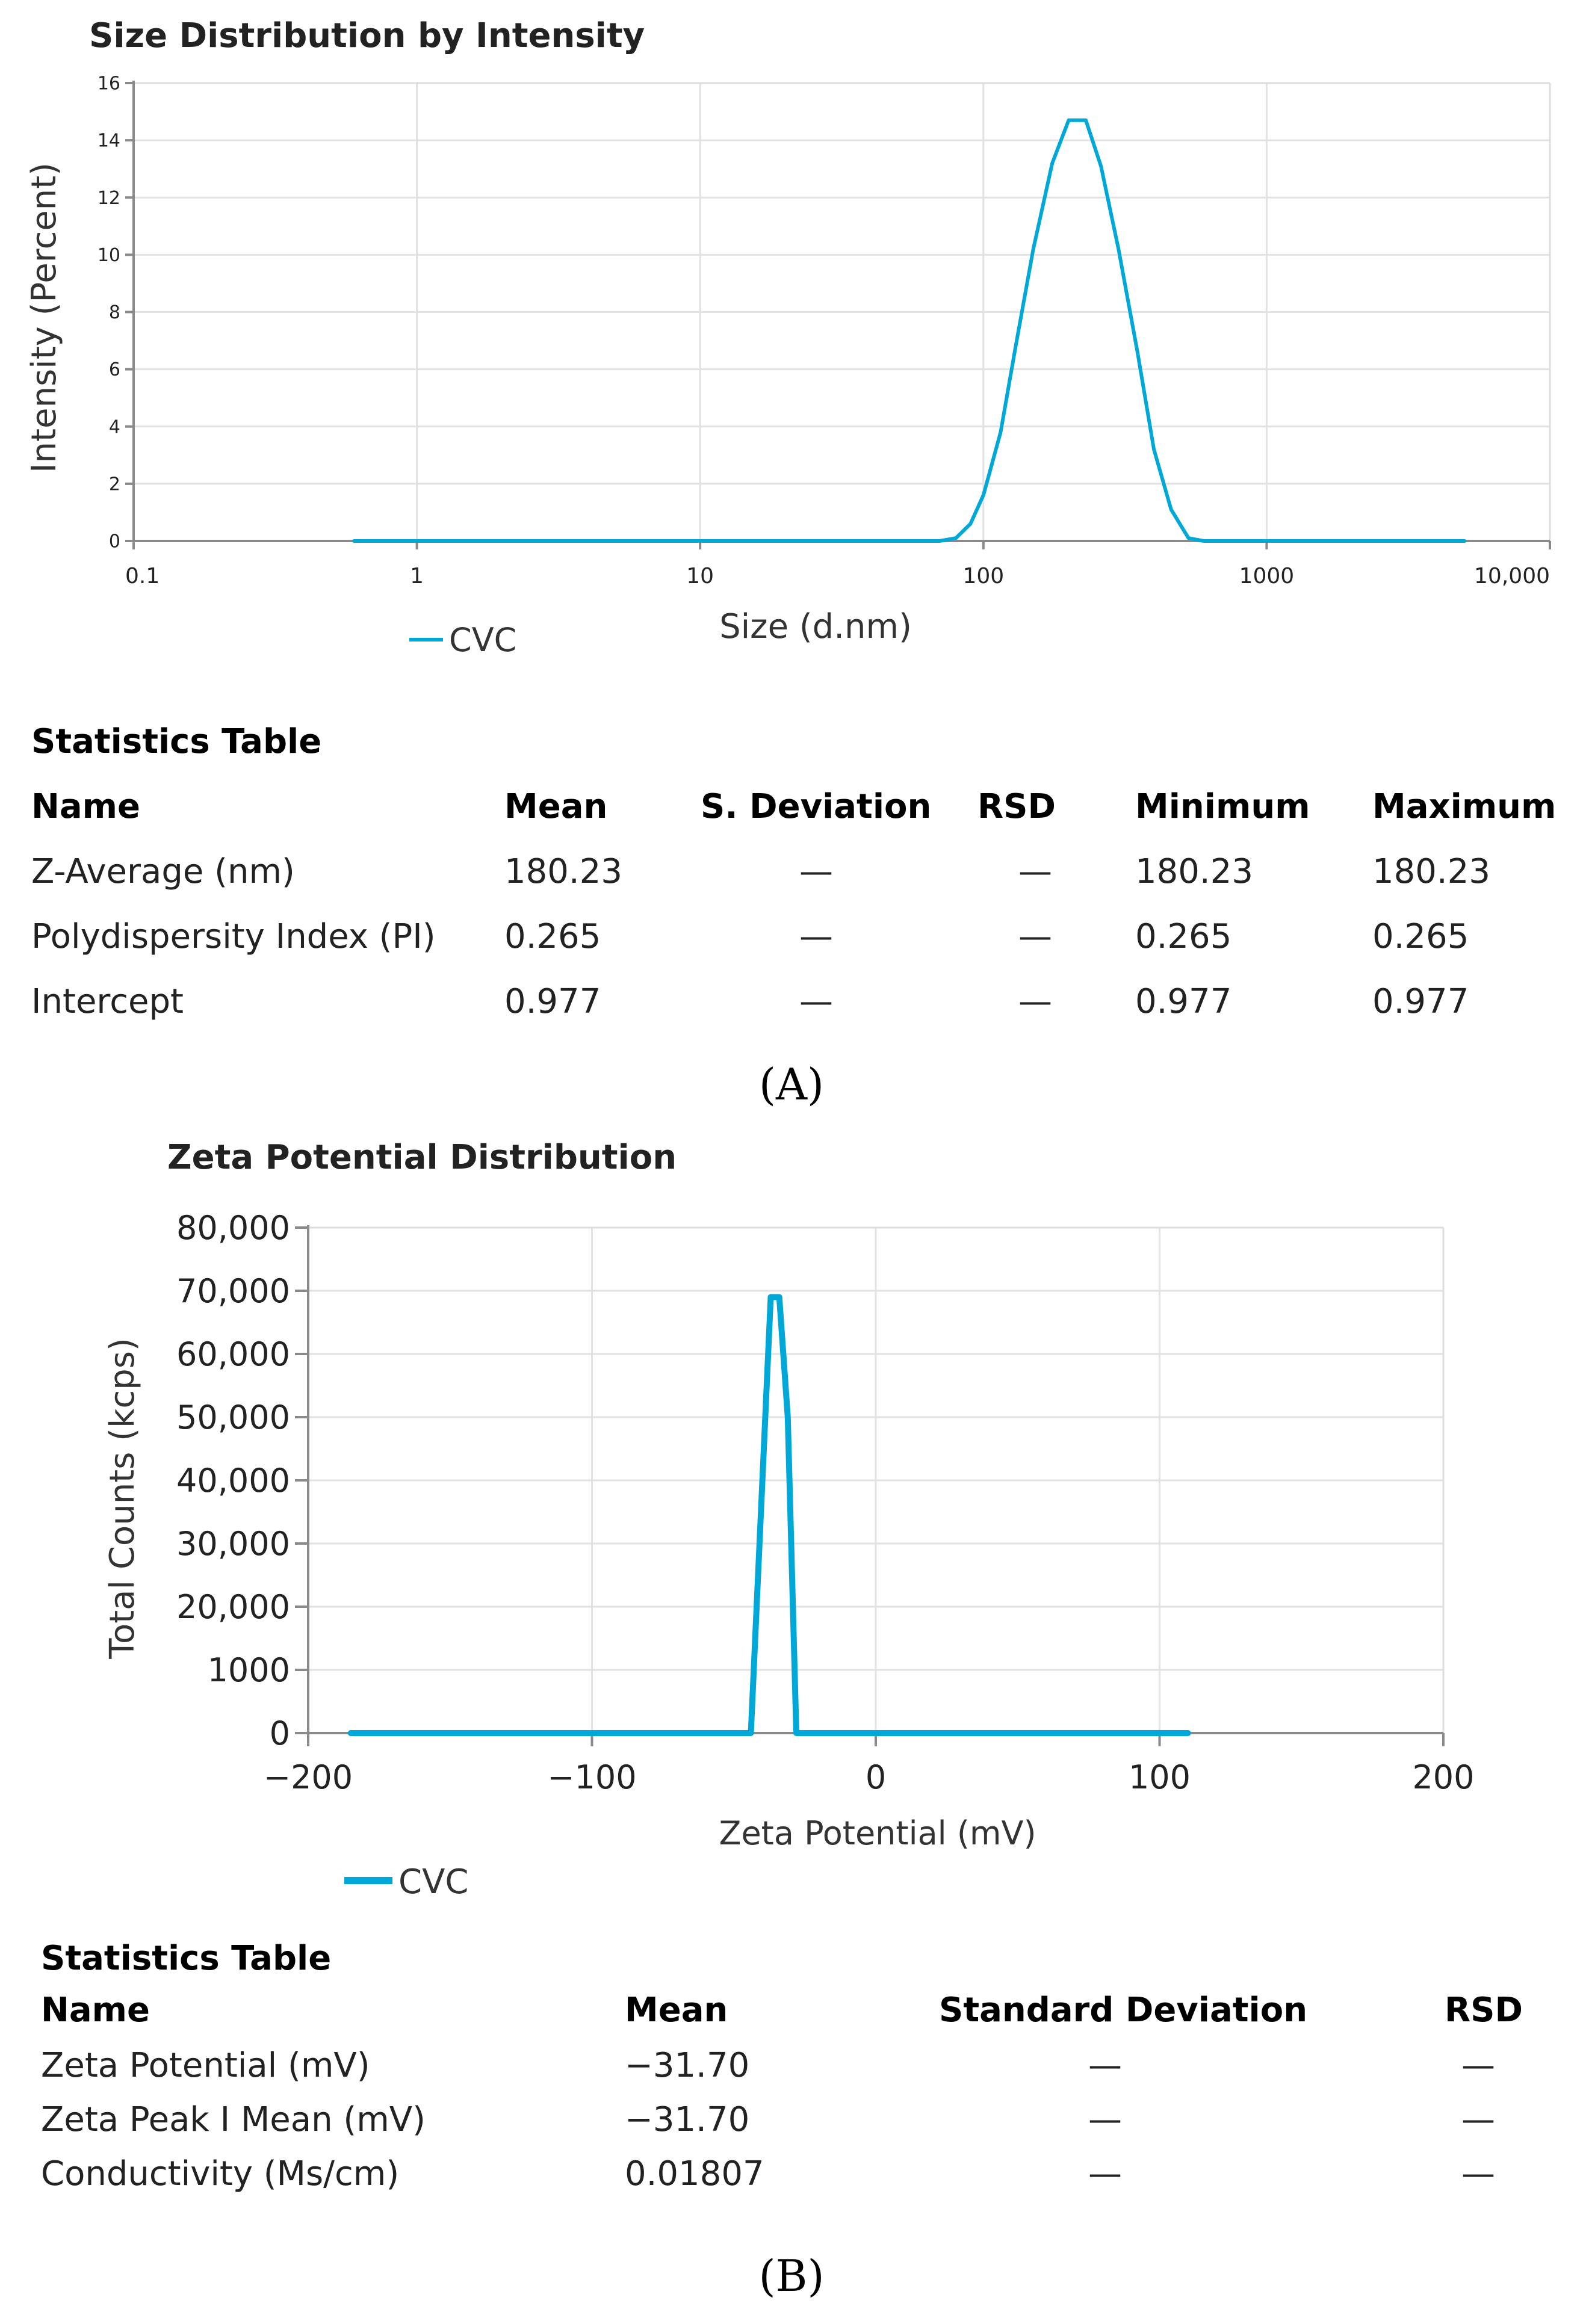 The image size is (1583, 2324). I want to click on chart-b-series, so click(769, 1515).